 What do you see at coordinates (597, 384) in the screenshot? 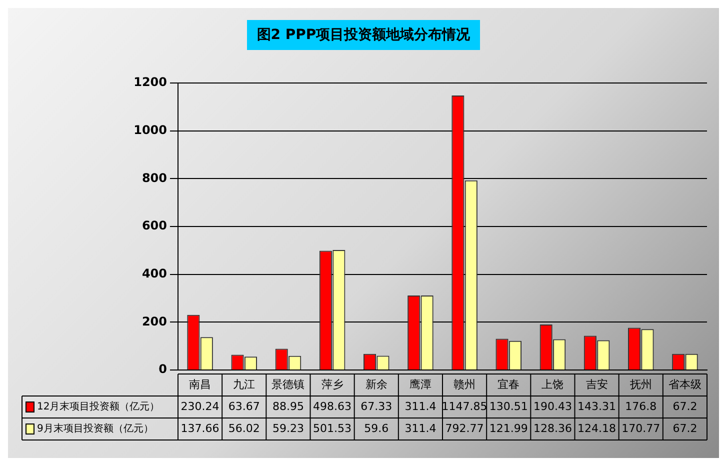
I see `x-tick-label: 吉安` at bounding box center [597, 384].